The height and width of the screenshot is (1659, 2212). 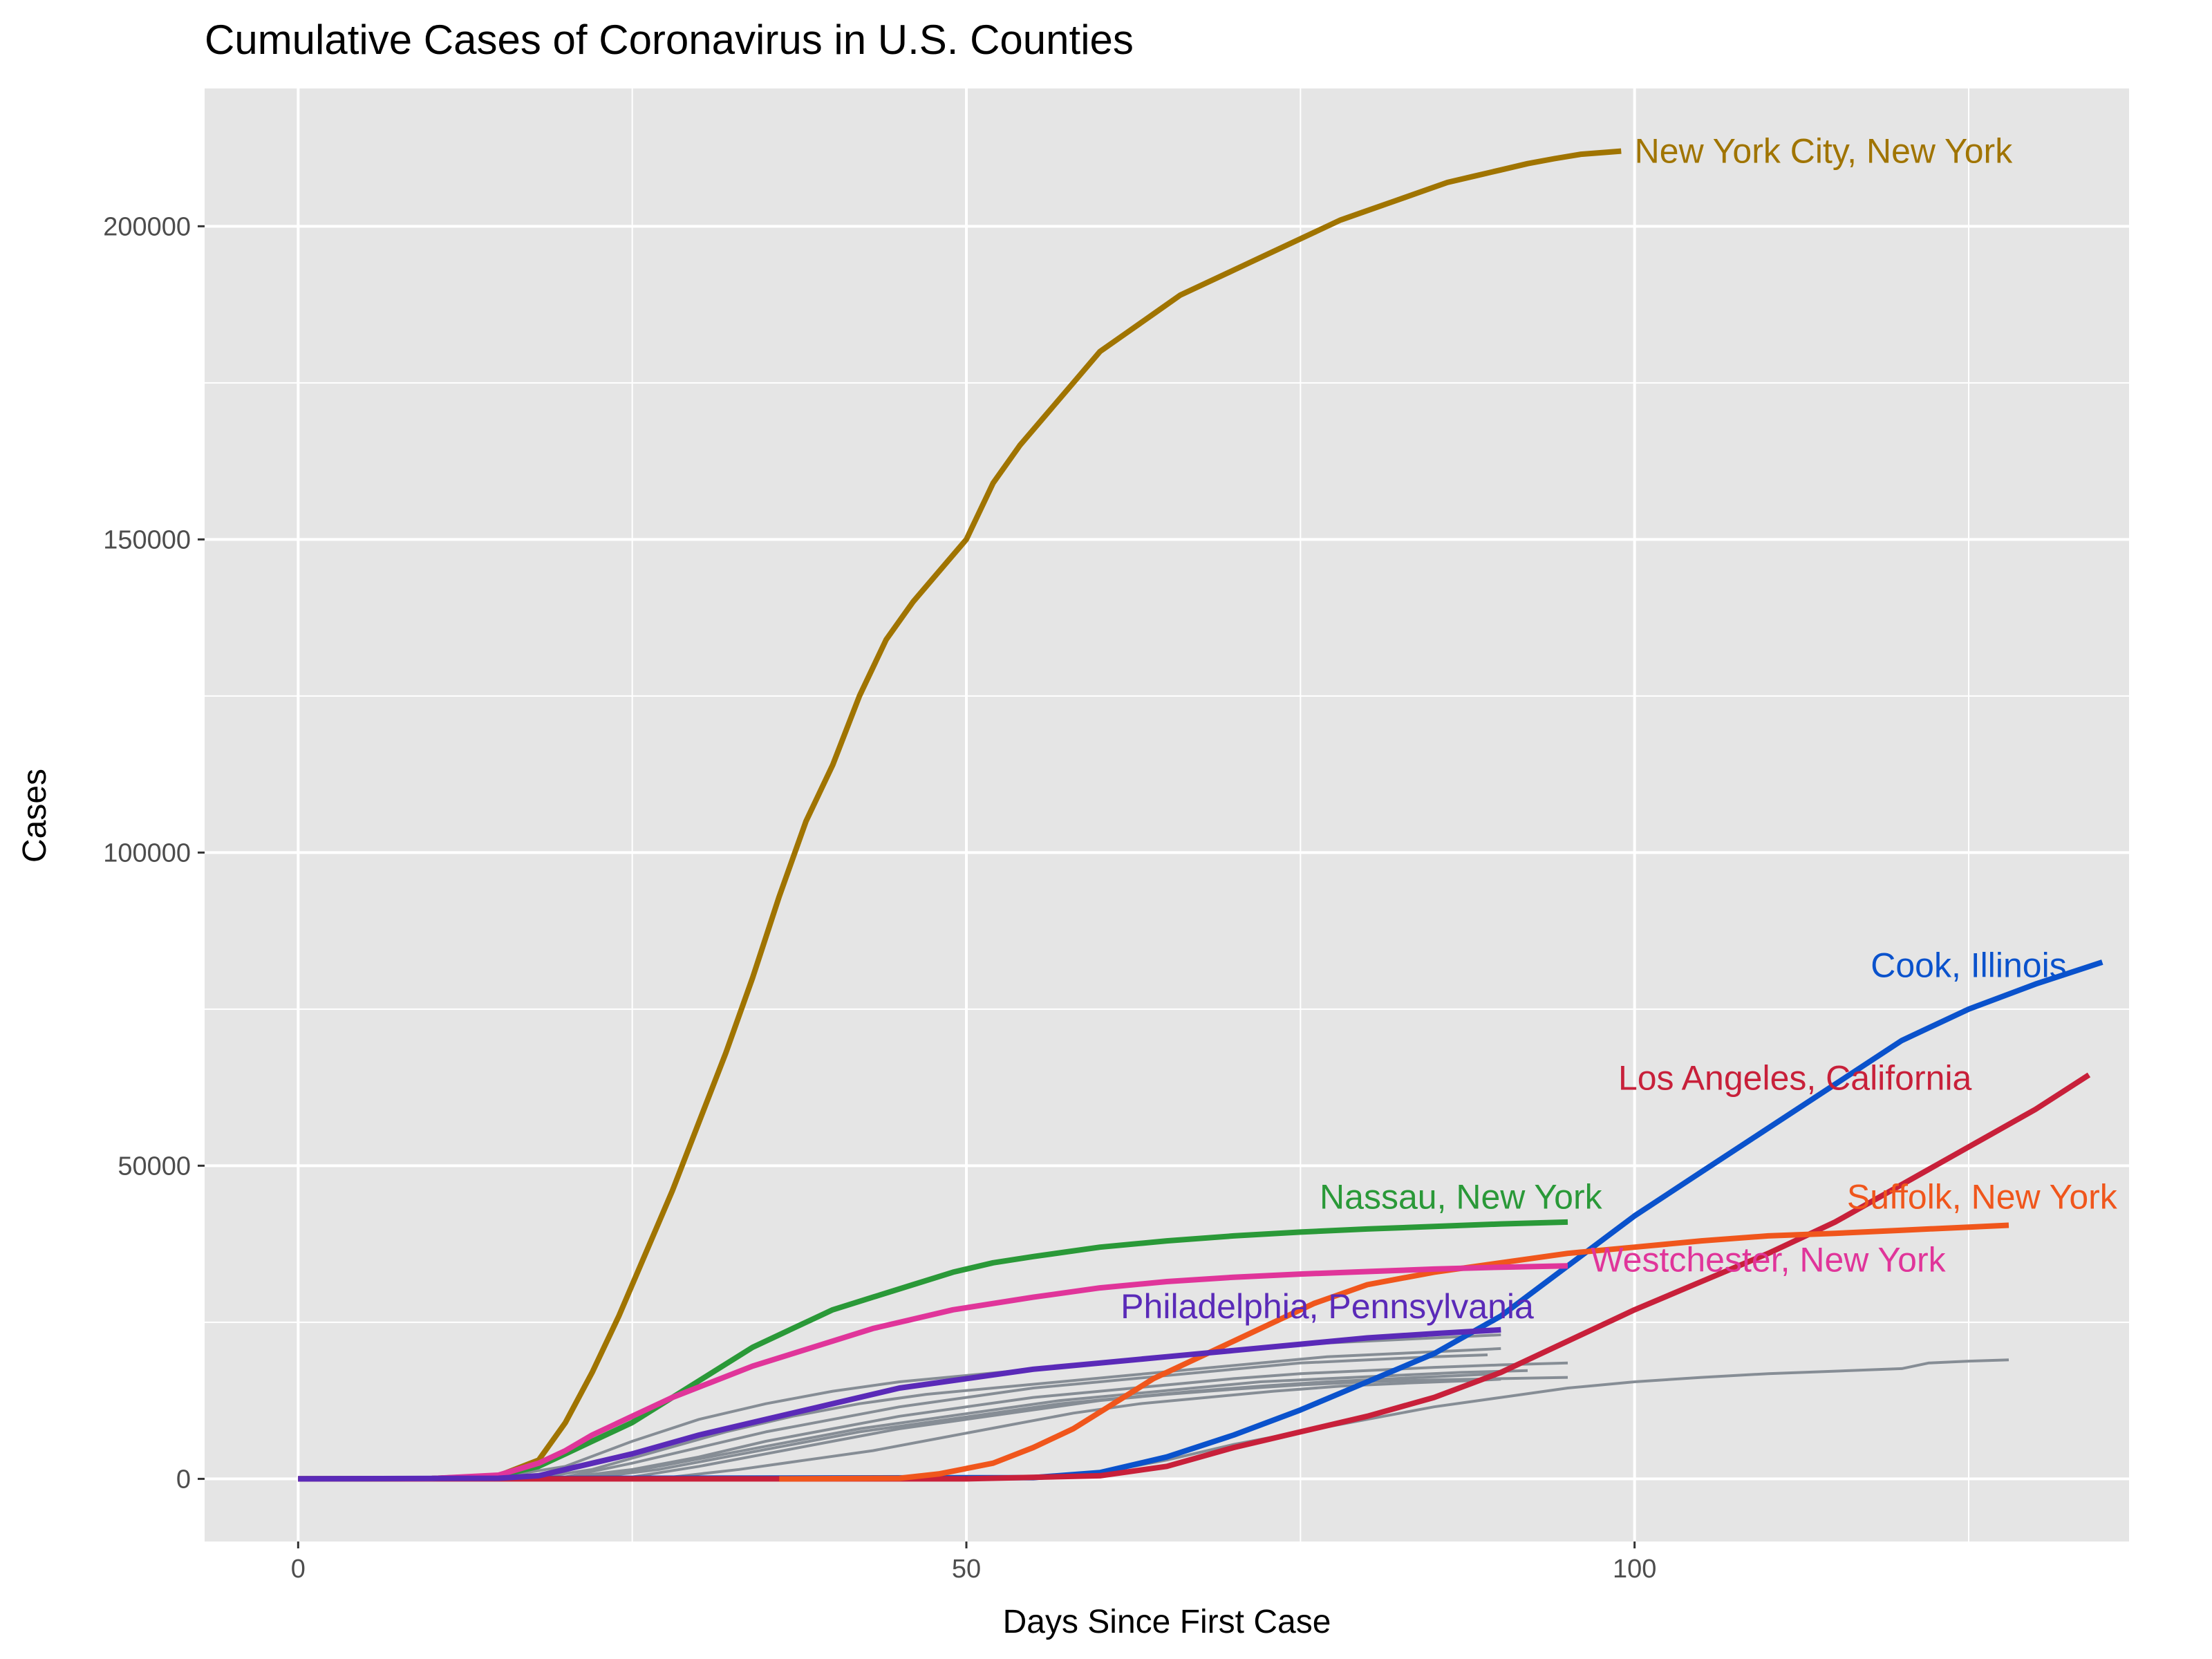 I want to click on series-label: Nassau, New York, so click(x=1461, y=1197).